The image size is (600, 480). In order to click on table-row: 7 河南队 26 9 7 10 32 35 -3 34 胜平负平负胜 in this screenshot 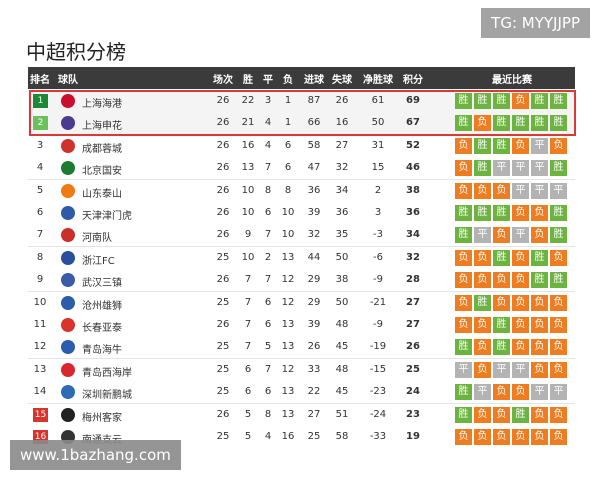, I will do `click(301, 236)`.